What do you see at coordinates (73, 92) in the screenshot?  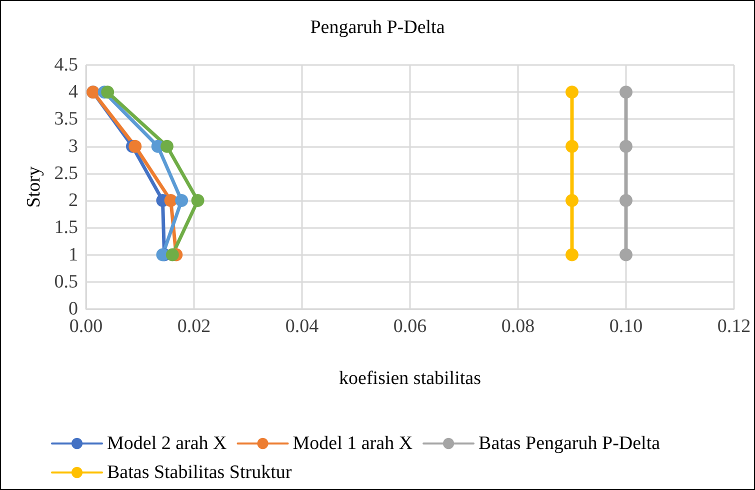 I see `y-tick-label: 4` at bounding box center [73, 92].